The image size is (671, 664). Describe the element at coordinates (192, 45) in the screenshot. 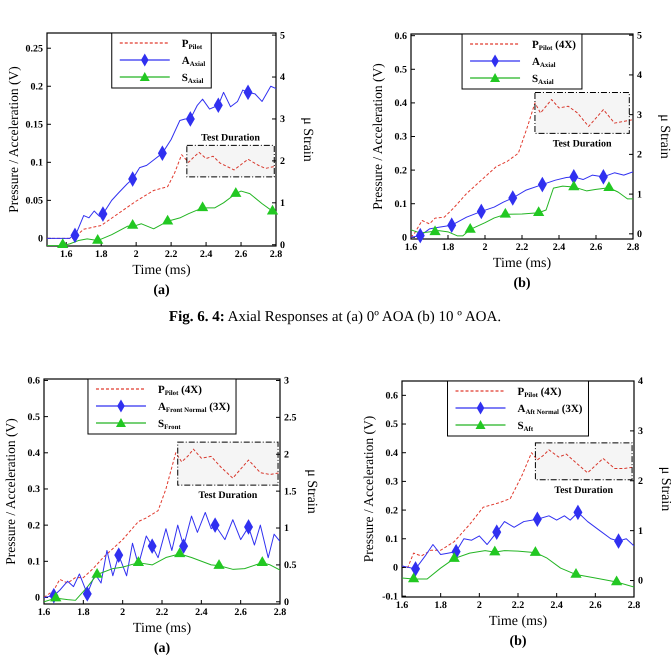

I see `legend-label: P$_{Pilot}$` at that location.